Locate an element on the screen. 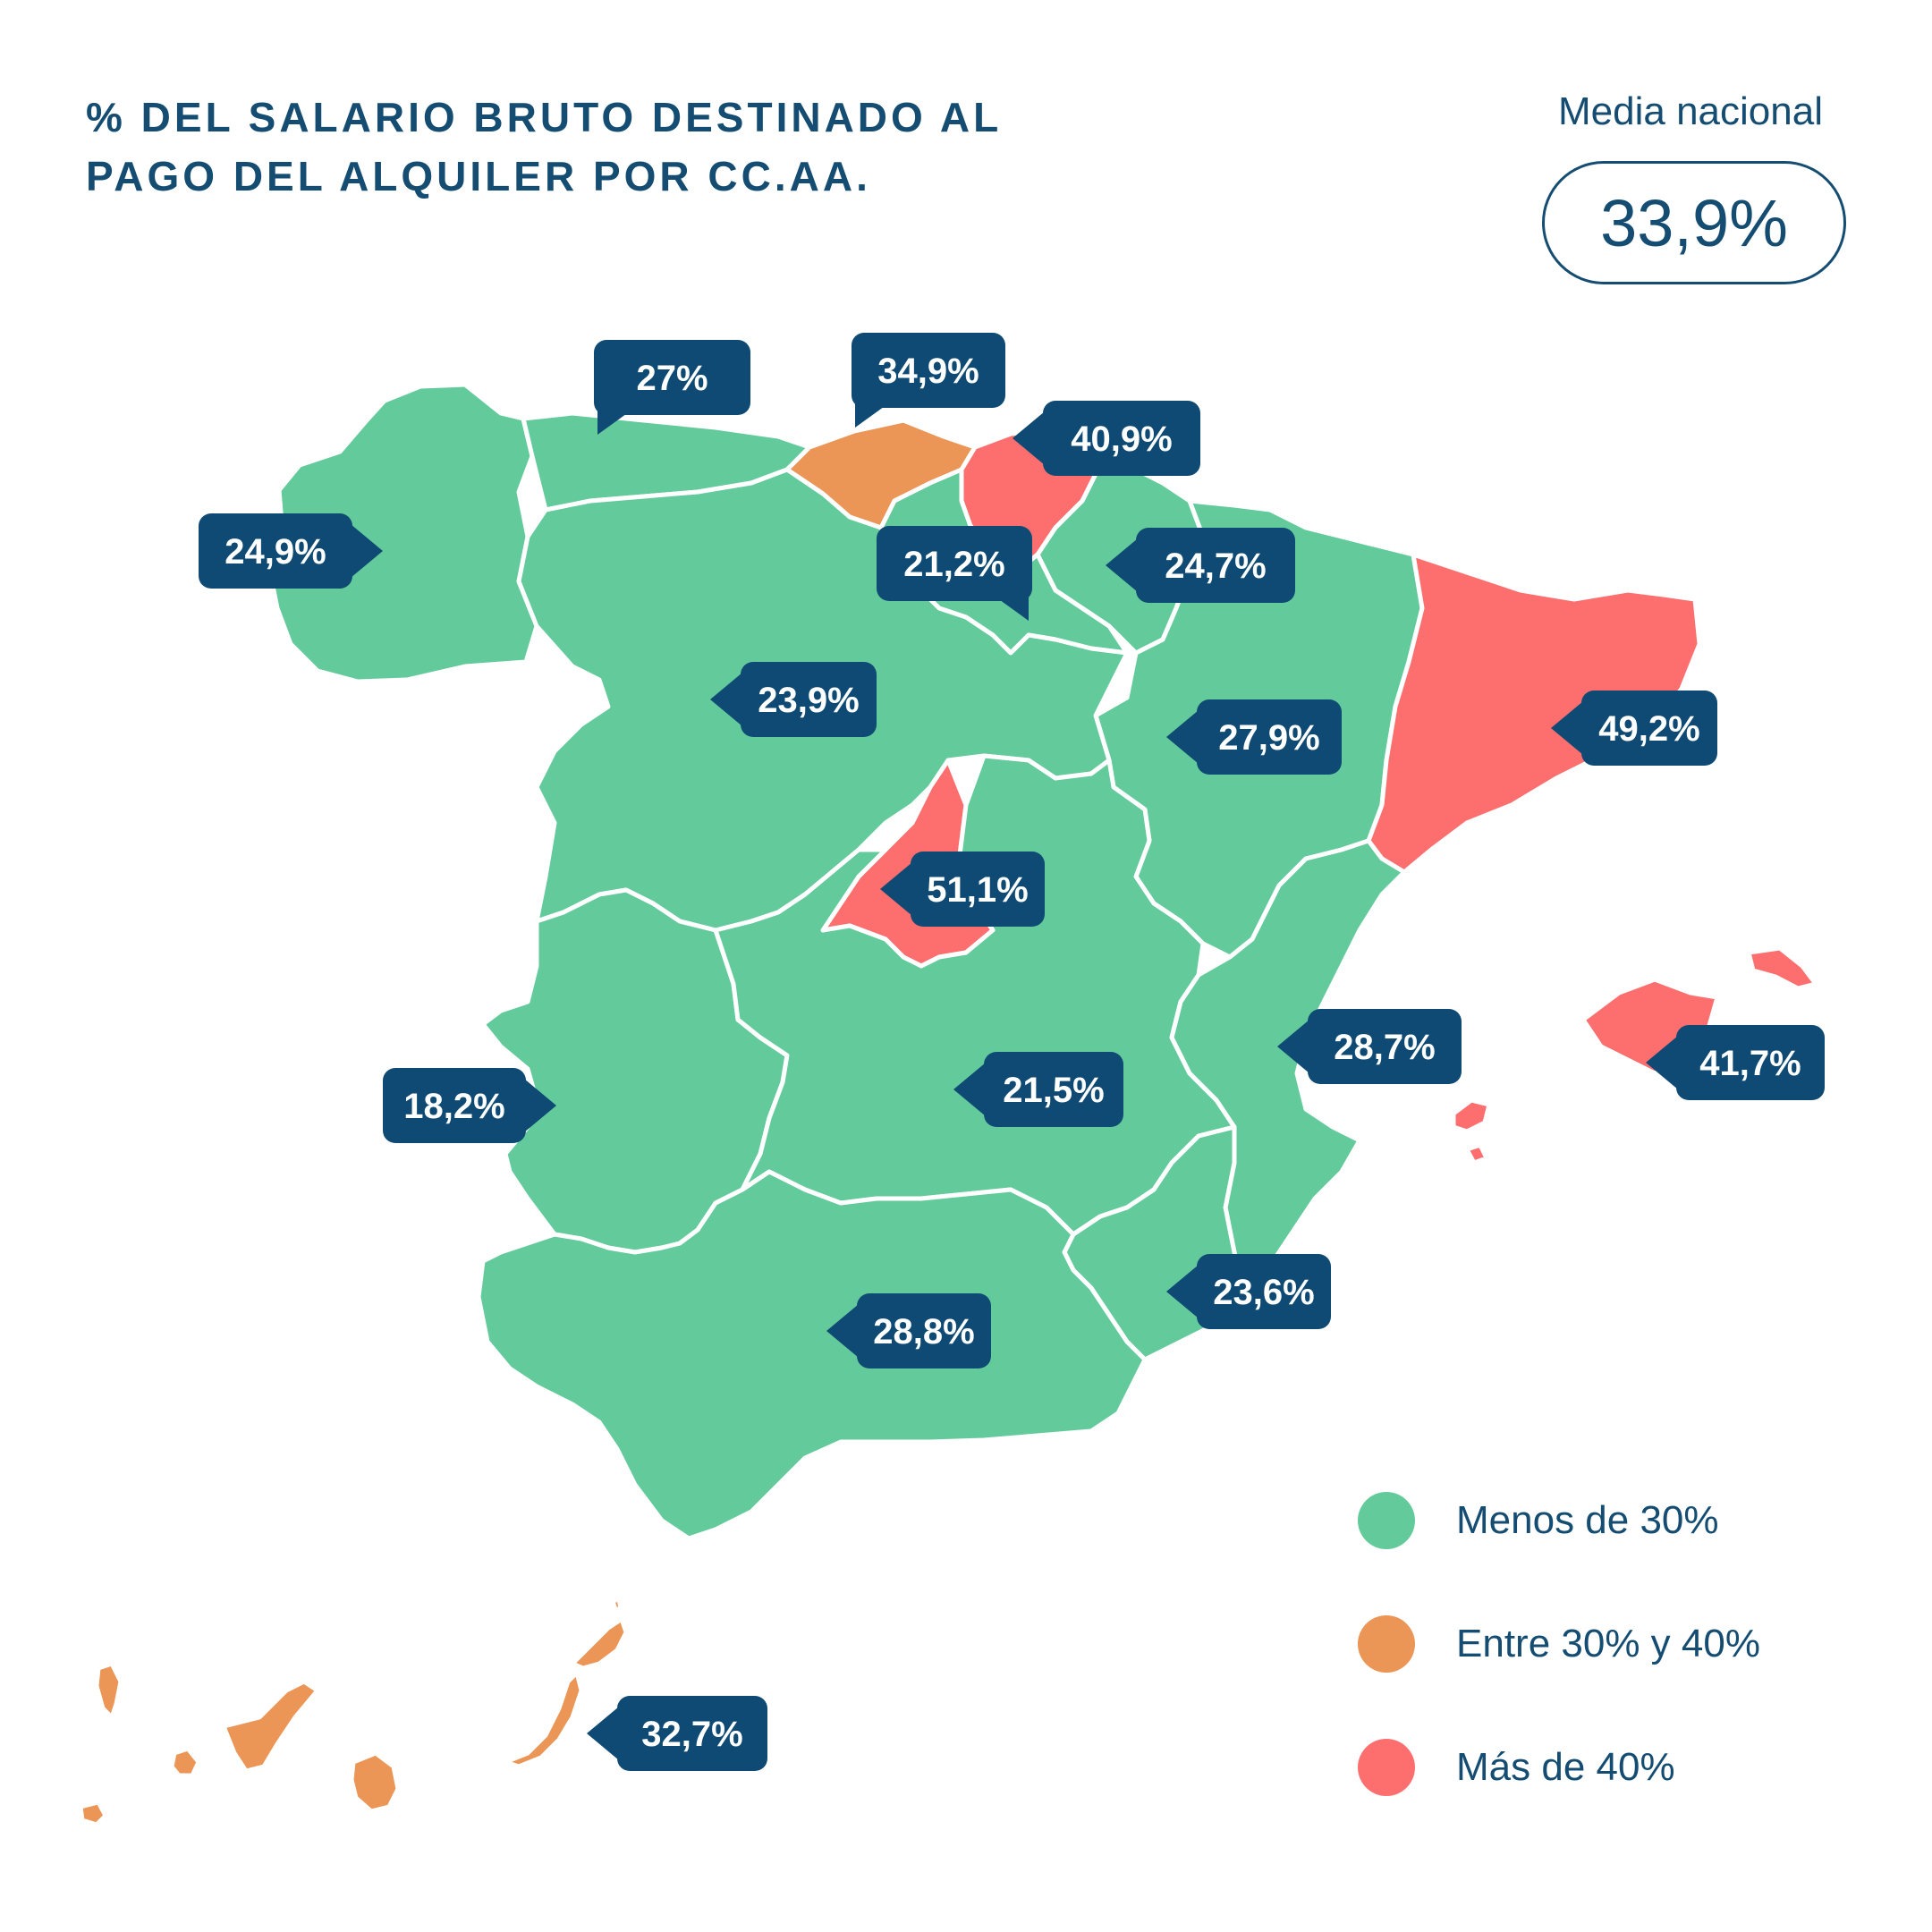 The width and height of the screenshot is (1932, 1932). region-label-aragon: 27,9% is located at coordinates (1254, 737).